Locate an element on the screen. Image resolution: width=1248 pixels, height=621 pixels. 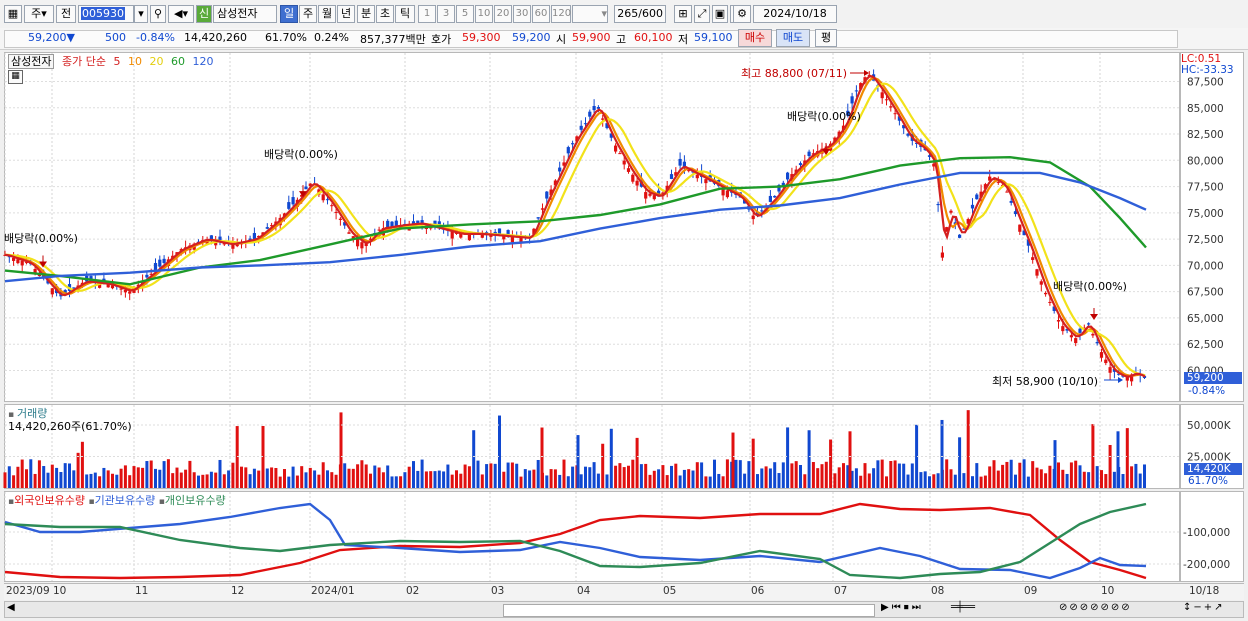
horizontal-scrollbar: ◀ ▶⏮⏹⏭ ═╪══ ⊘⊘⊘⊘⊘⊘⊘ ↕−+↗ is located at coordinates (624, 609).